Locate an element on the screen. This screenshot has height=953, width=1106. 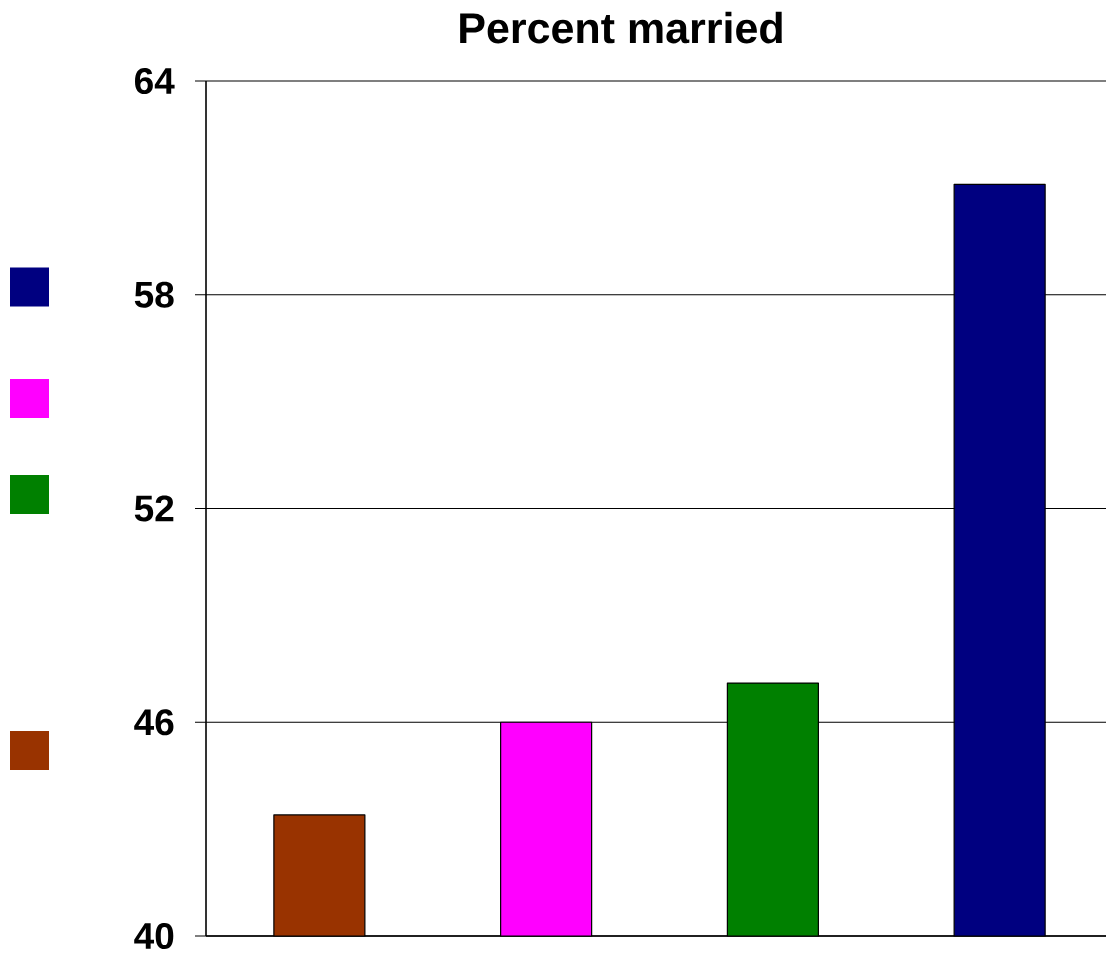
y-tick-label: 52 is located at coordinates (154, 508).